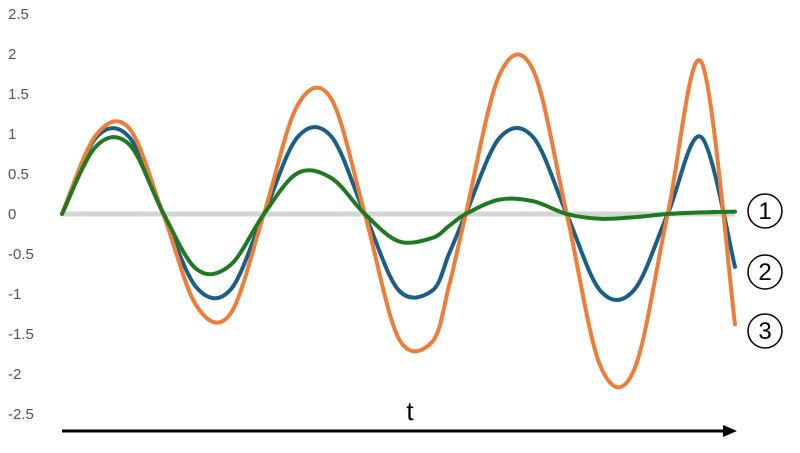 The width and height of the screenshot is (800, 453). What do you see at coordinates (12, 134) in the screenshot?
I see `y-tick-label: 1` at bounding box center [12, 134].